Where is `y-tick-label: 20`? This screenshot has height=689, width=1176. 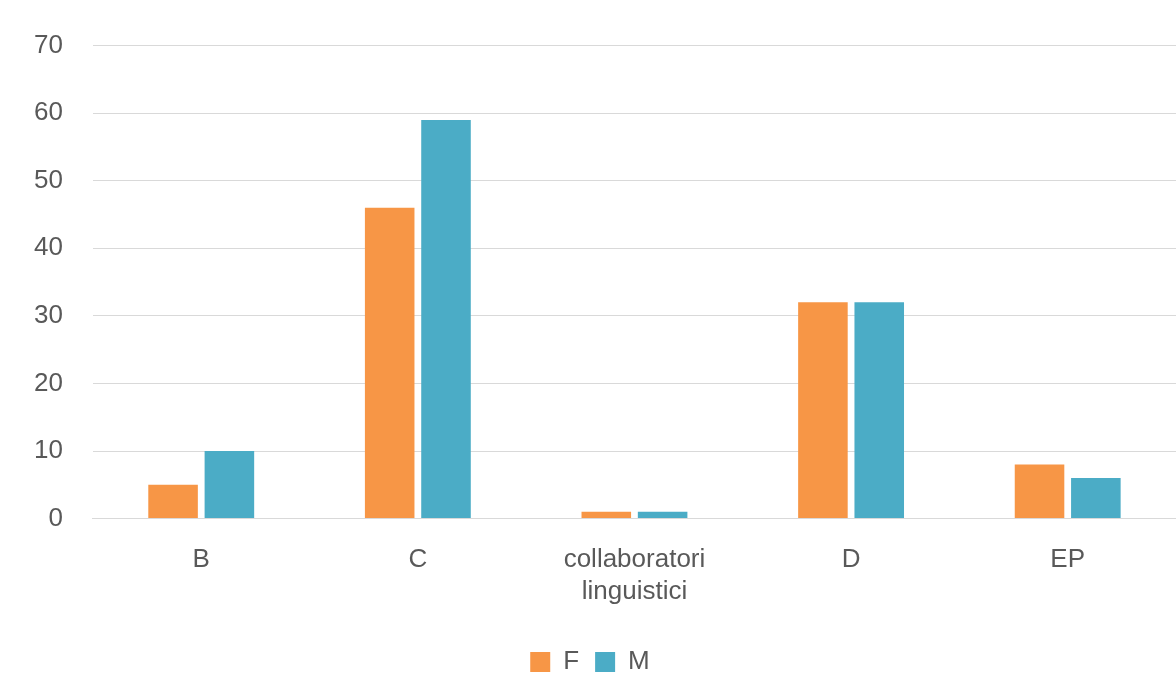
y-tick-label: 20 is located at coordinates (48, 381).